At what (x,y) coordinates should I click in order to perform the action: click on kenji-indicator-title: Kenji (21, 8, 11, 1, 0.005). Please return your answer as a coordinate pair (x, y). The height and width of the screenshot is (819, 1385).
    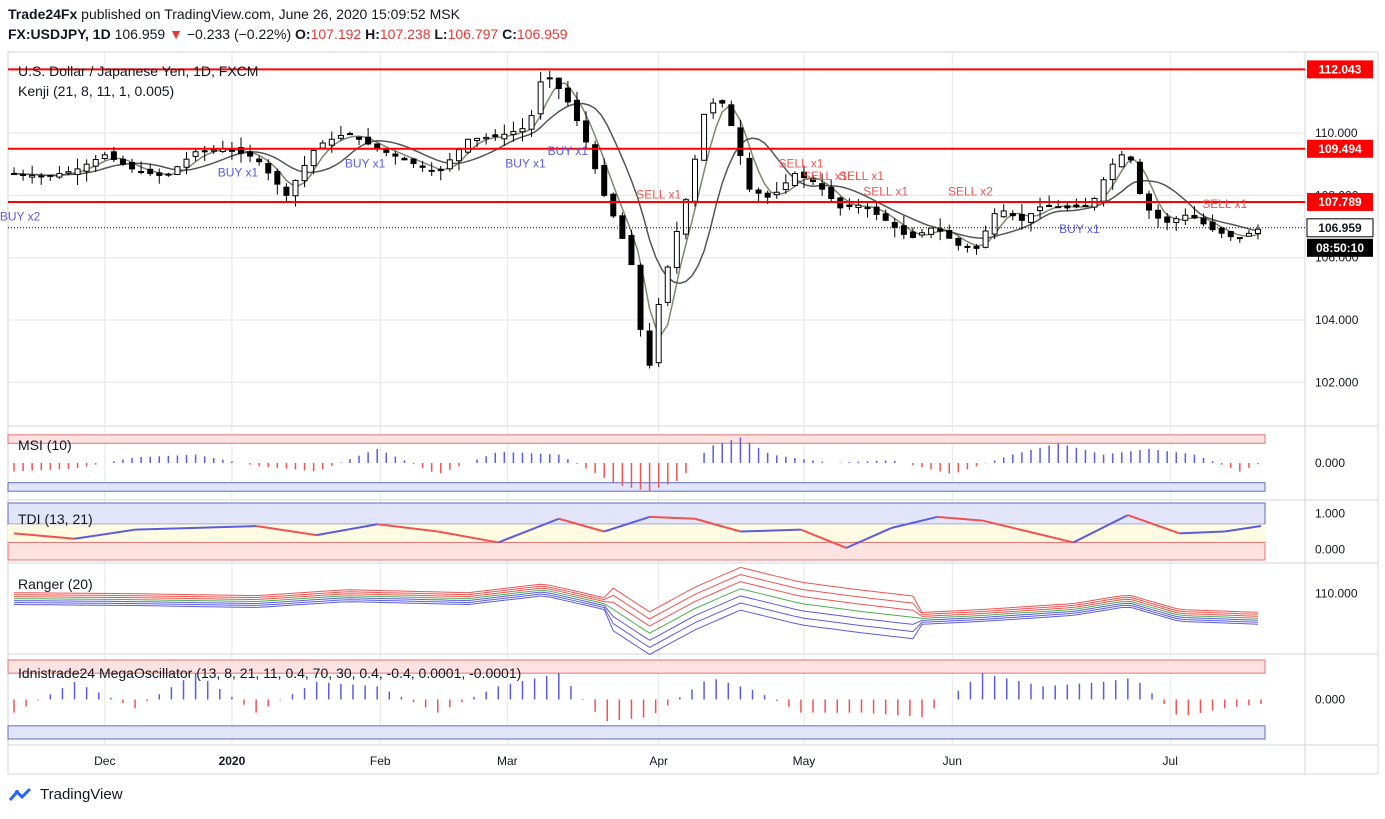
    Looking at the image, I should click on (96, 91).